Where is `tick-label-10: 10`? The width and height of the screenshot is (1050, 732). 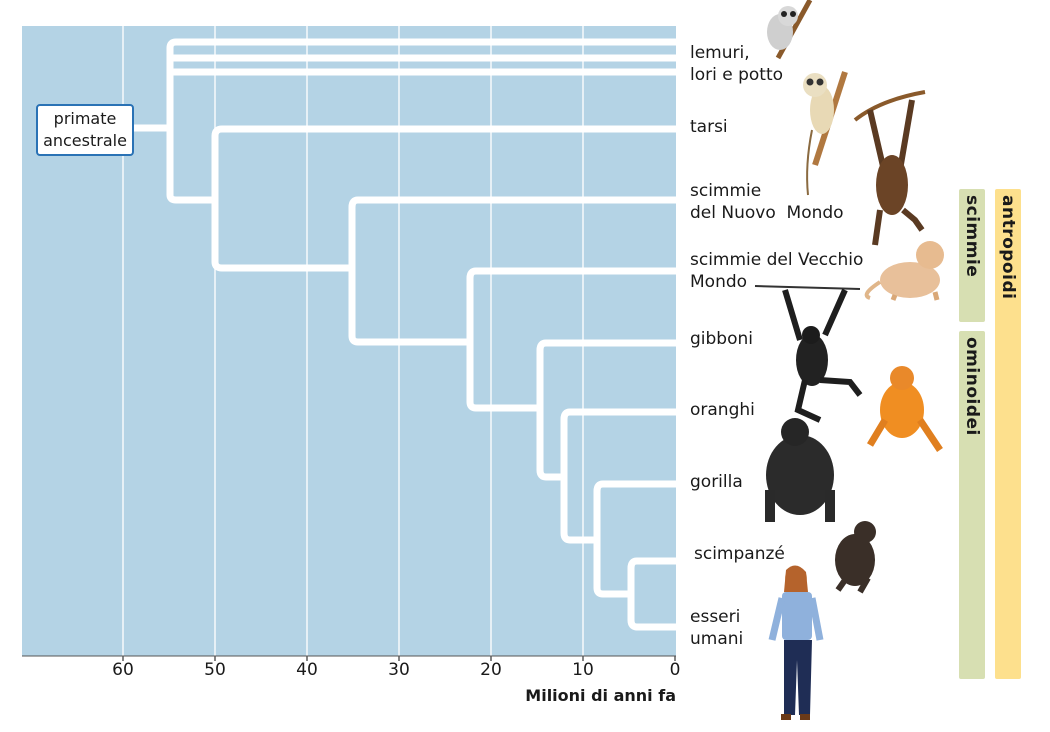
tick-label-10: 10 is located at coordinates (583, 670).